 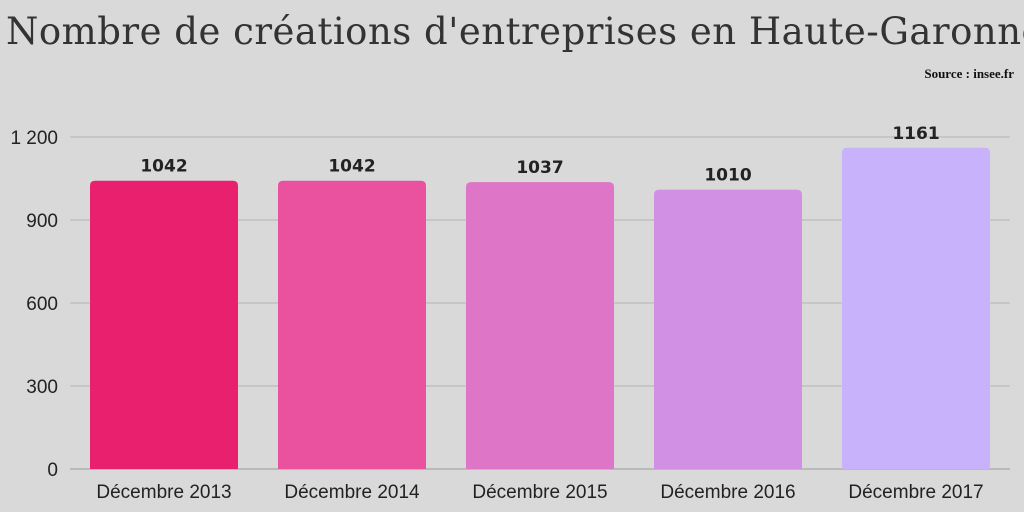 What do you see at coordinates (34, 138) in the screenshot?
I see `y-tick-label: 1 200` at bounding box center [34, 138].